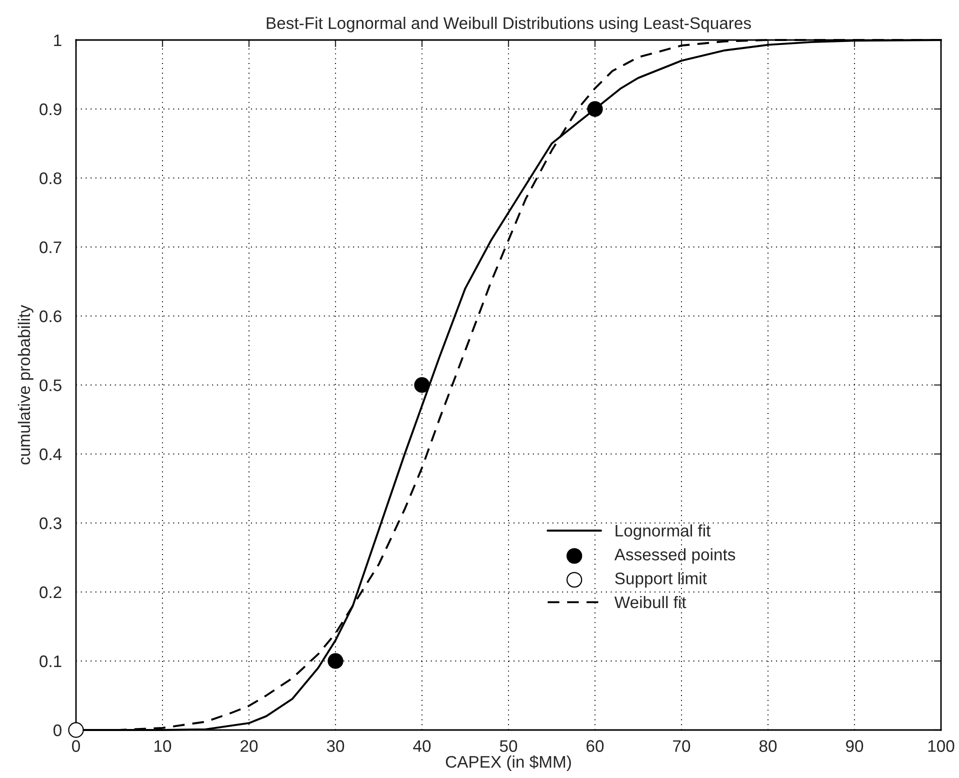 The height and width of the screenshot is (778, 959). What do you see at coordinates (51, 592) in the screenshot?
I see `y-tick-label: 0.2` at bounding box center [51, 592].